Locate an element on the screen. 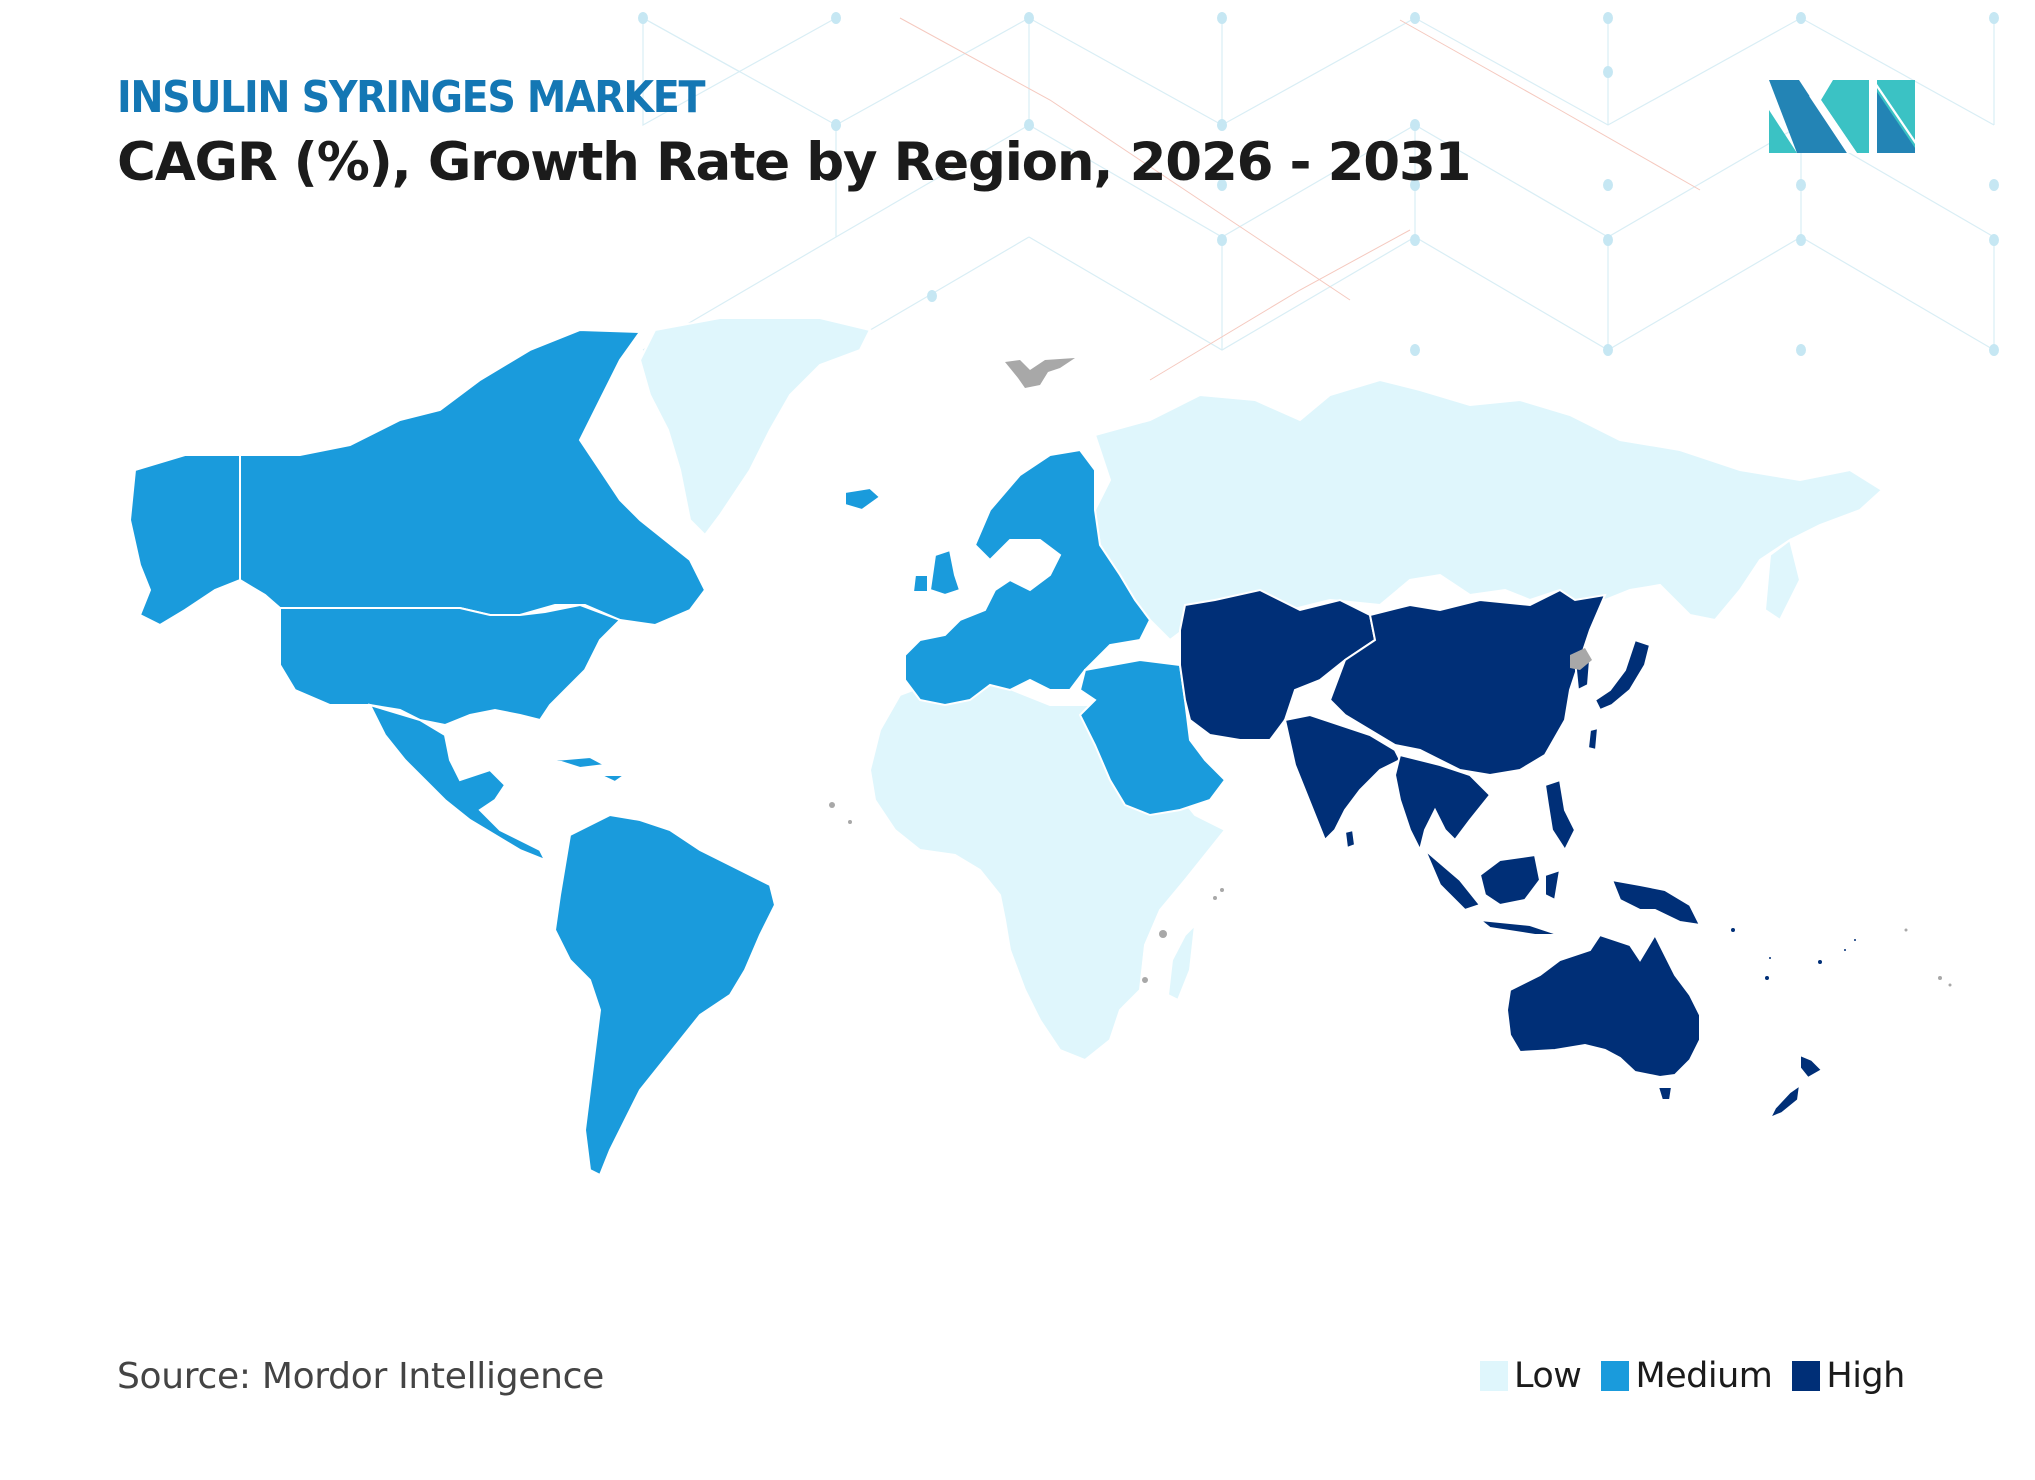  canada is located at coordinates (473, 477).